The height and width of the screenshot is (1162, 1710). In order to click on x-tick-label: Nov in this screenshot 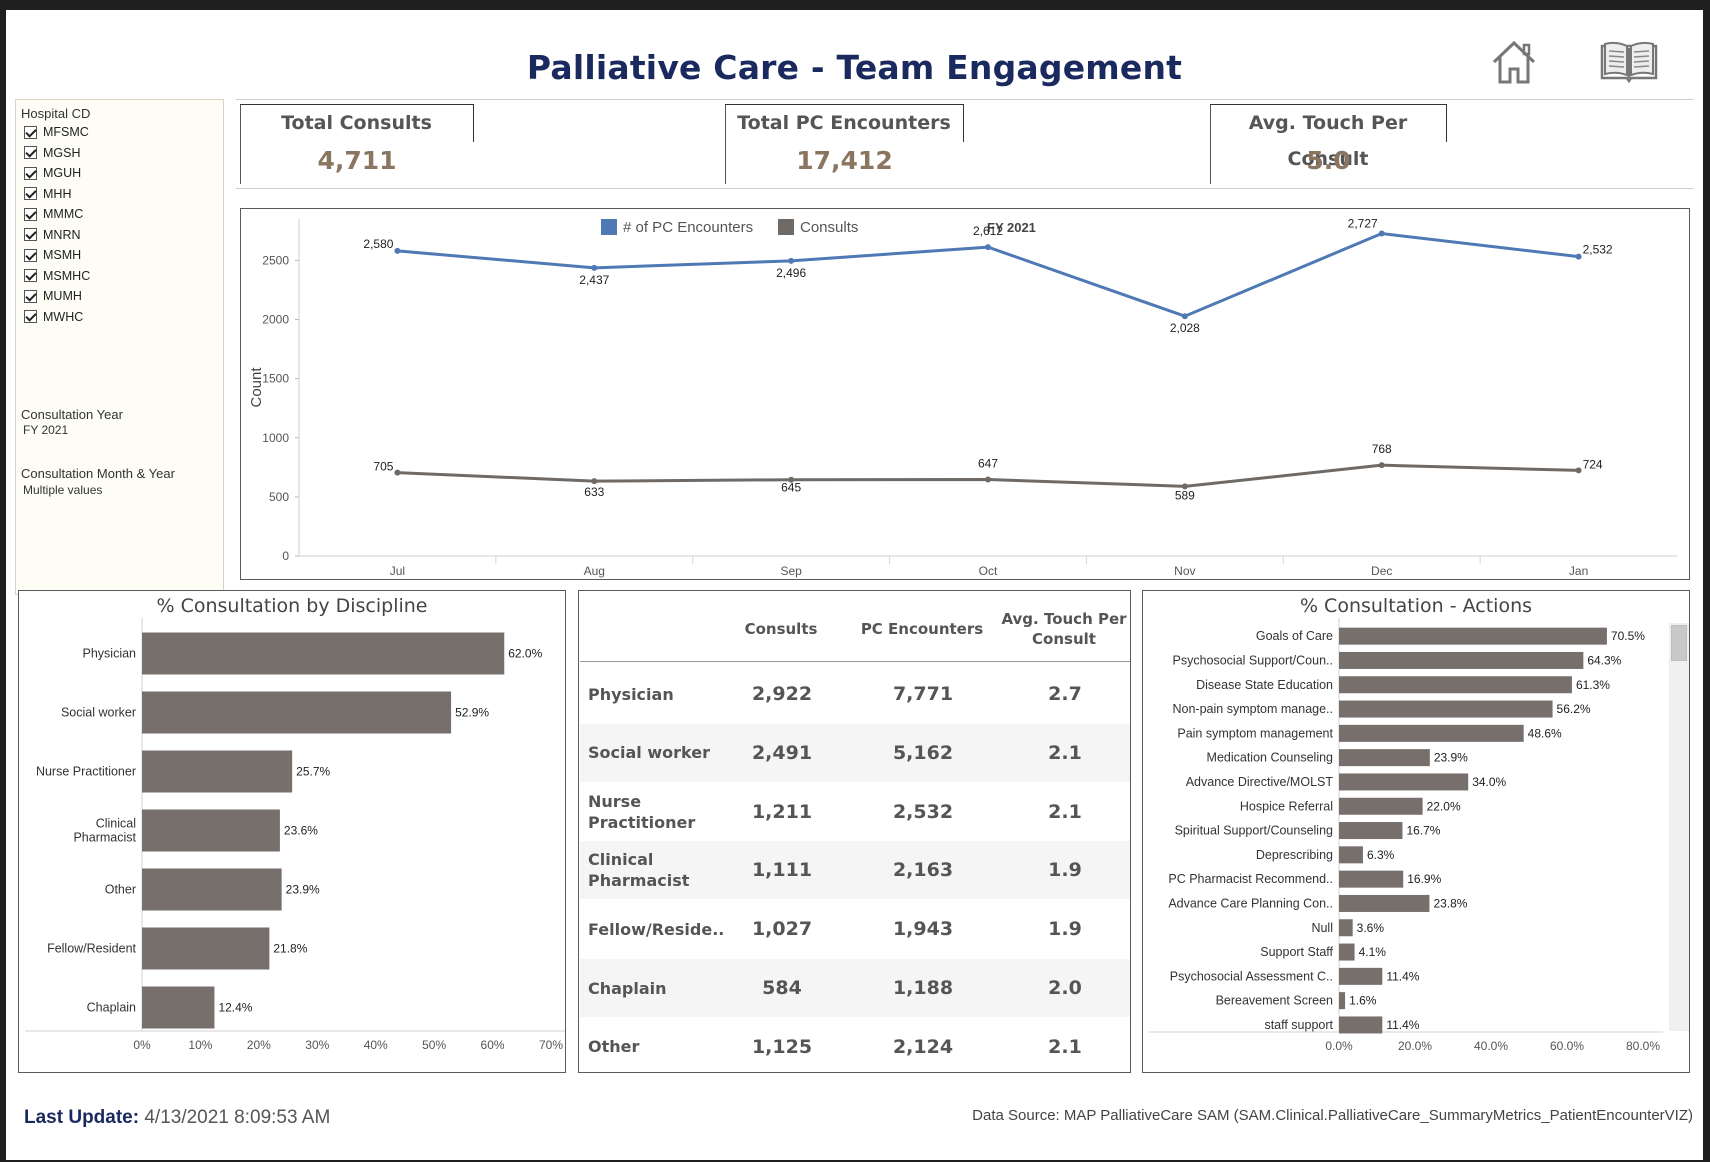, I will do `click(1184, 571)`.